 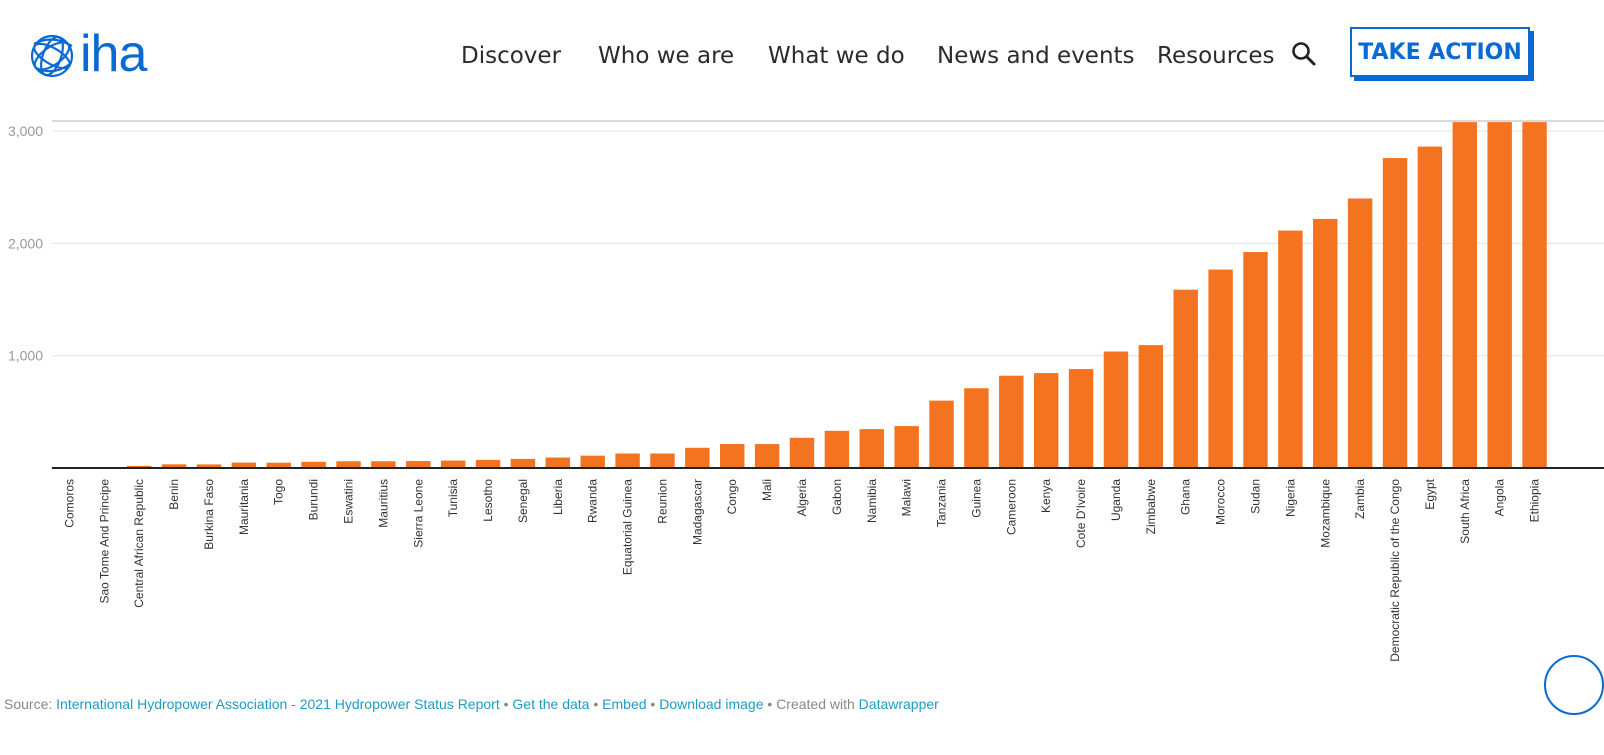 I want to click on x-tick-label: Eswatini, so click(x=349, y=501).